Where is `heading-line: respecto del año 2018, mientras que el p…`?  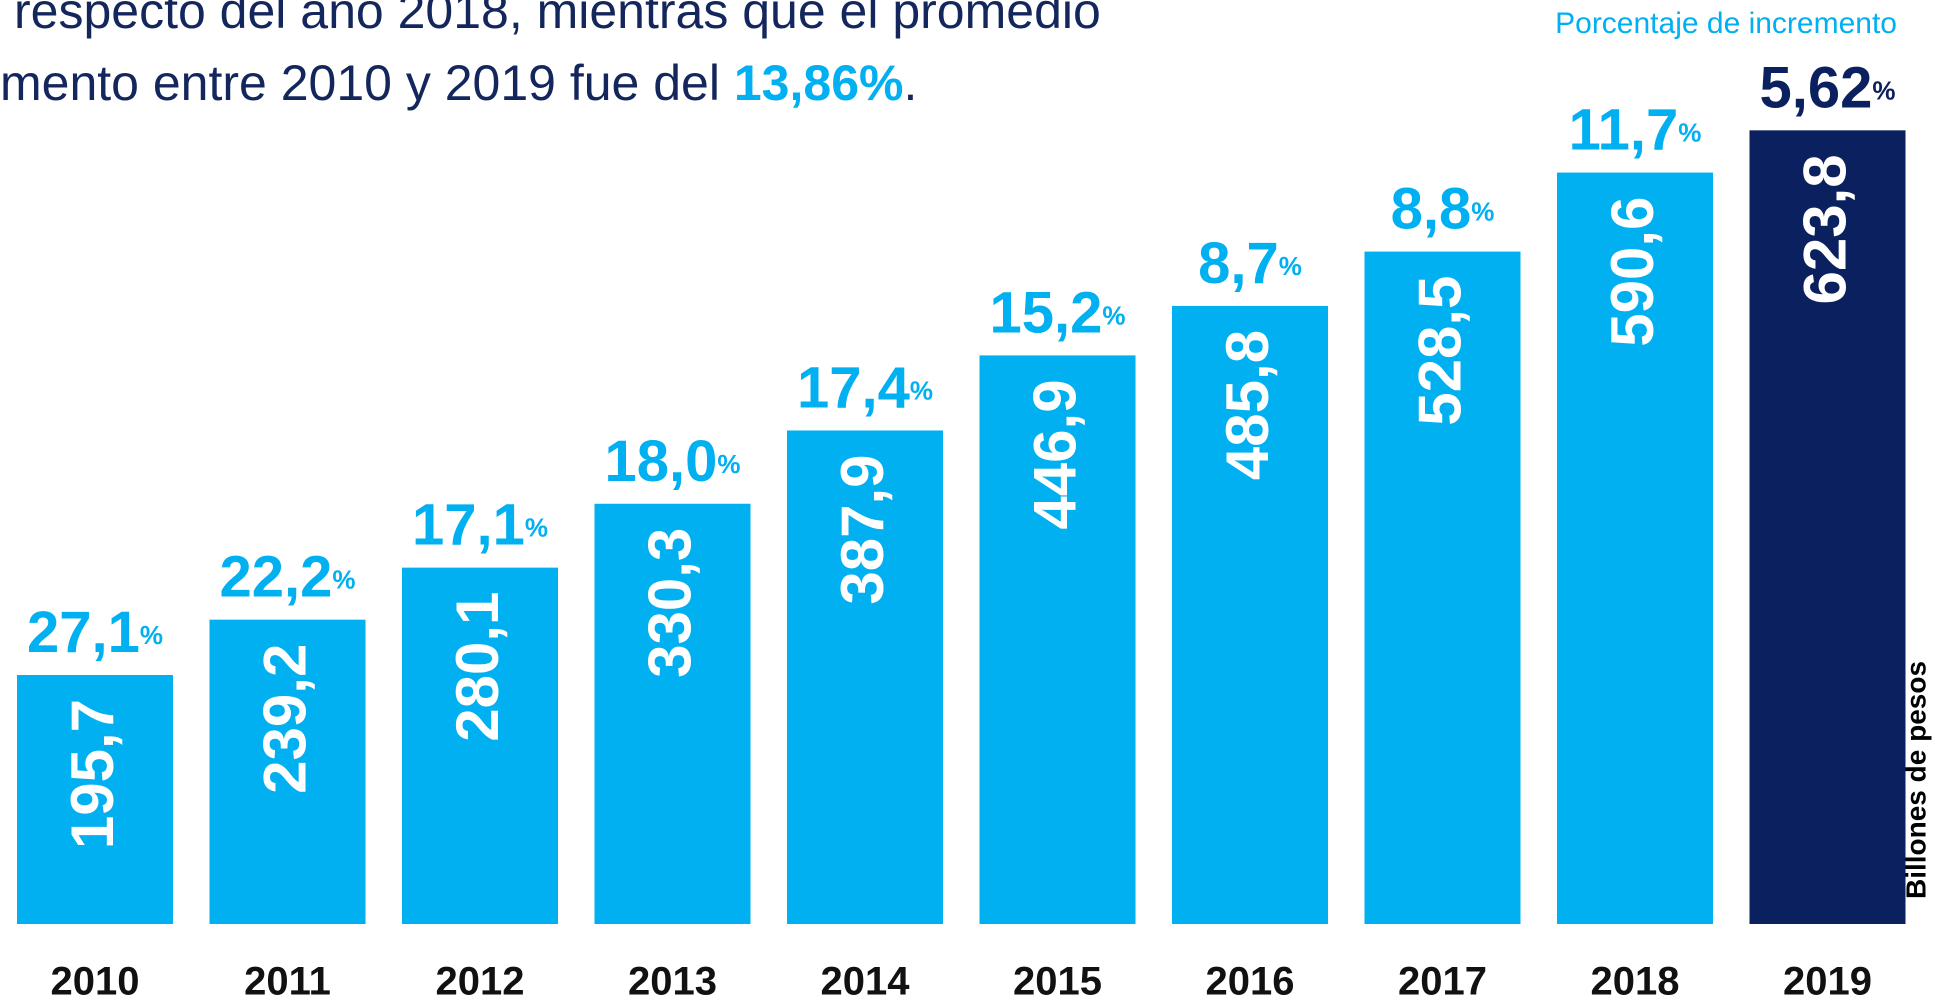
heading-line: respecto del año 2018, mientras que el p… is located at coordinates (557, 19).